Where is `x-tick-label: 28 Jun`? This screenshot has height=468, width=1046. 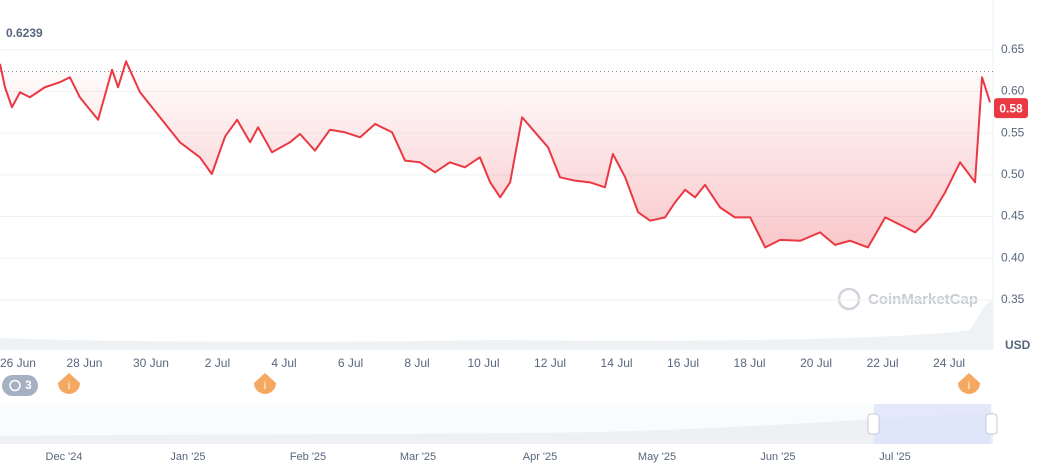 x-tick-label: 28 Jun is located at coordinates (84, 363).